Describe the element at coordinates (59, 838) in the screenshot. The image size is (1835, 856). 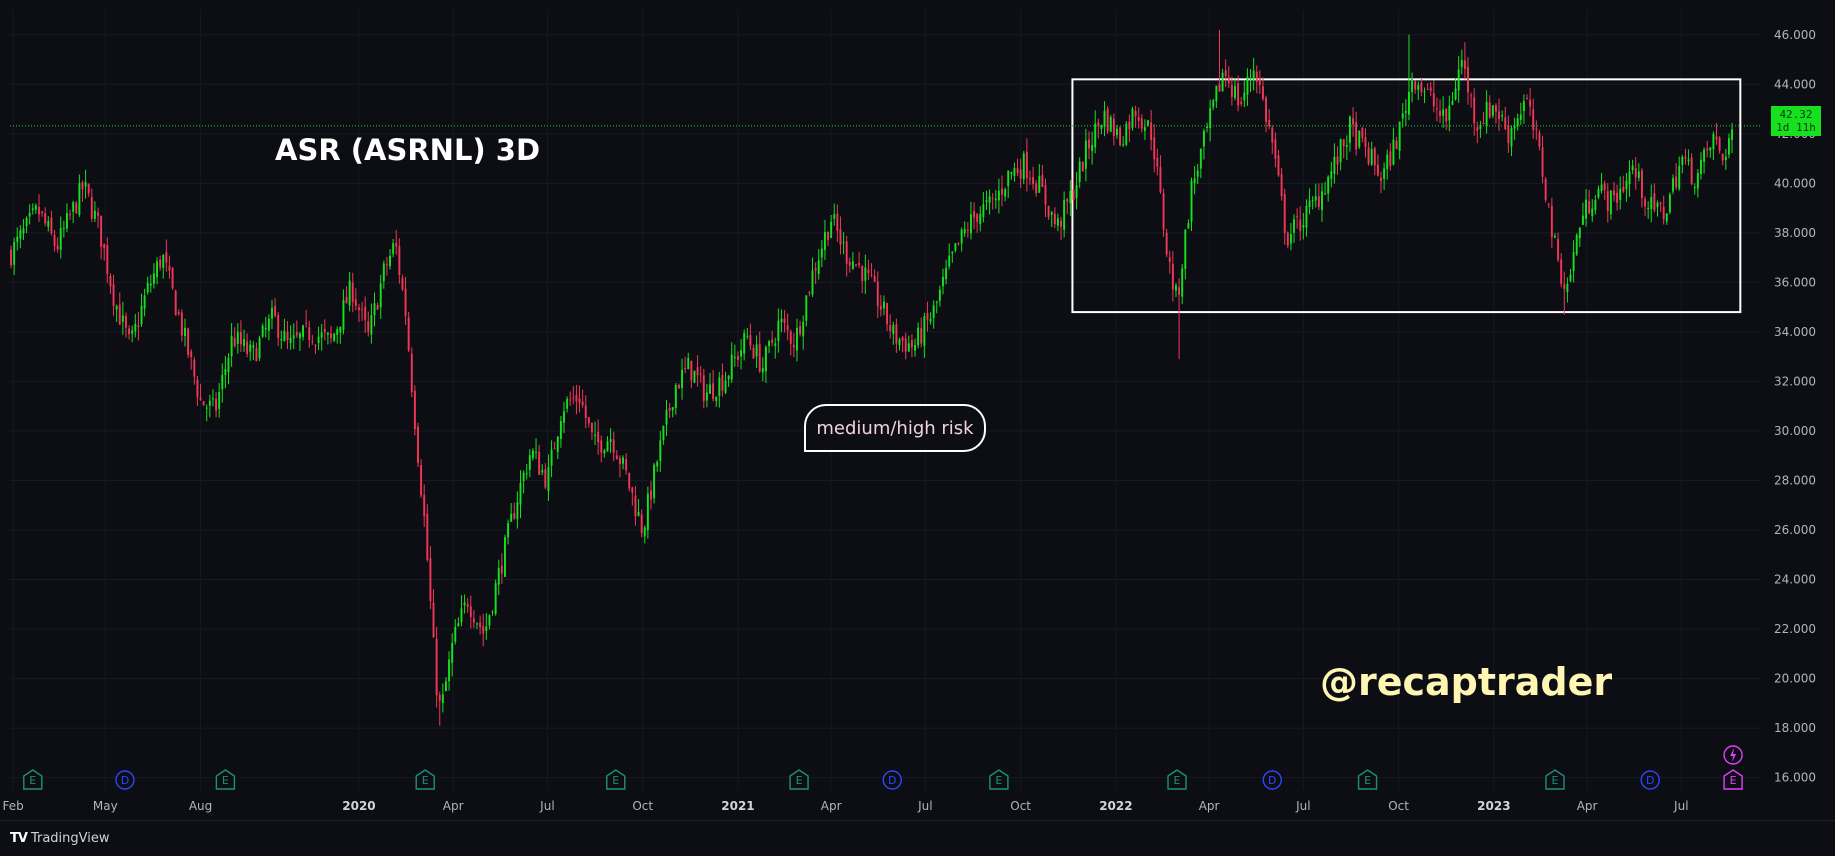
I see `tradingview-logo: TV TradingView` at that location.